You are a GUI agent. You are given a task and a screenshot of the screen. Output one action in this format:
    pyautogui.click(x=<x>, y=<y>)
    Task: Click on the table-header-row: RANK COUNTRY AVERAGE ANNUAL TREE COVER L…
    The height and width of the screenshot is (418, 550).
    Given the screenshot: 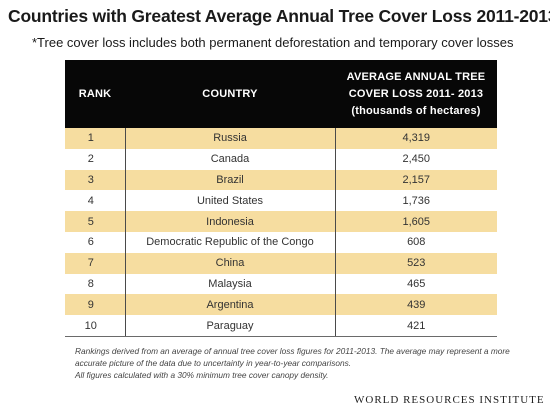 What is the action you would take?
    pyautogui.click(x=281, y=94)
    